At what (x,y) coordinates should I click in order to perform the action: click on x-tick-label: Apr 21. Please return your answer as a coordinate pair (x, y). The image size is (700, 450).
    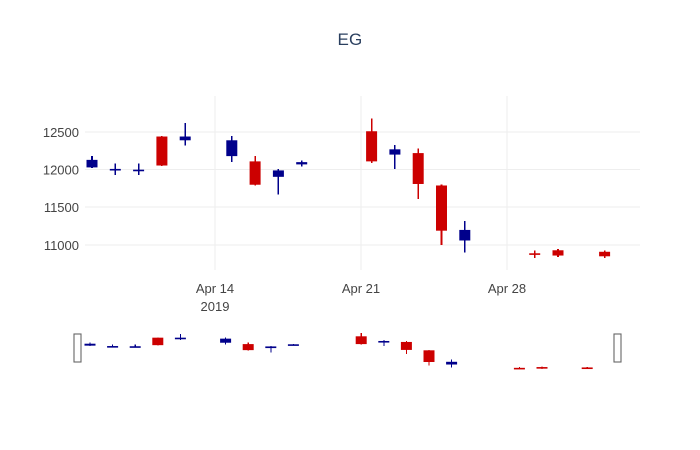
    Looking at the image, I should click on (361, 288).